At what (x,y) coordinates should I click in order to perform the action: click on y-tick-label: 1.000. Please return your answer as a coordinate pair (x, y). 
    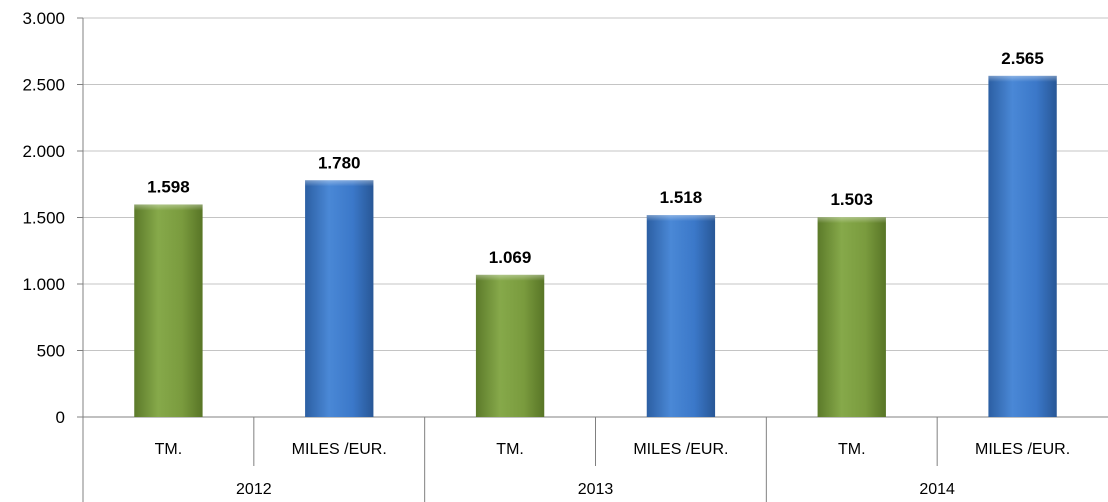
    Looking at the image, I should click on (43, 284).